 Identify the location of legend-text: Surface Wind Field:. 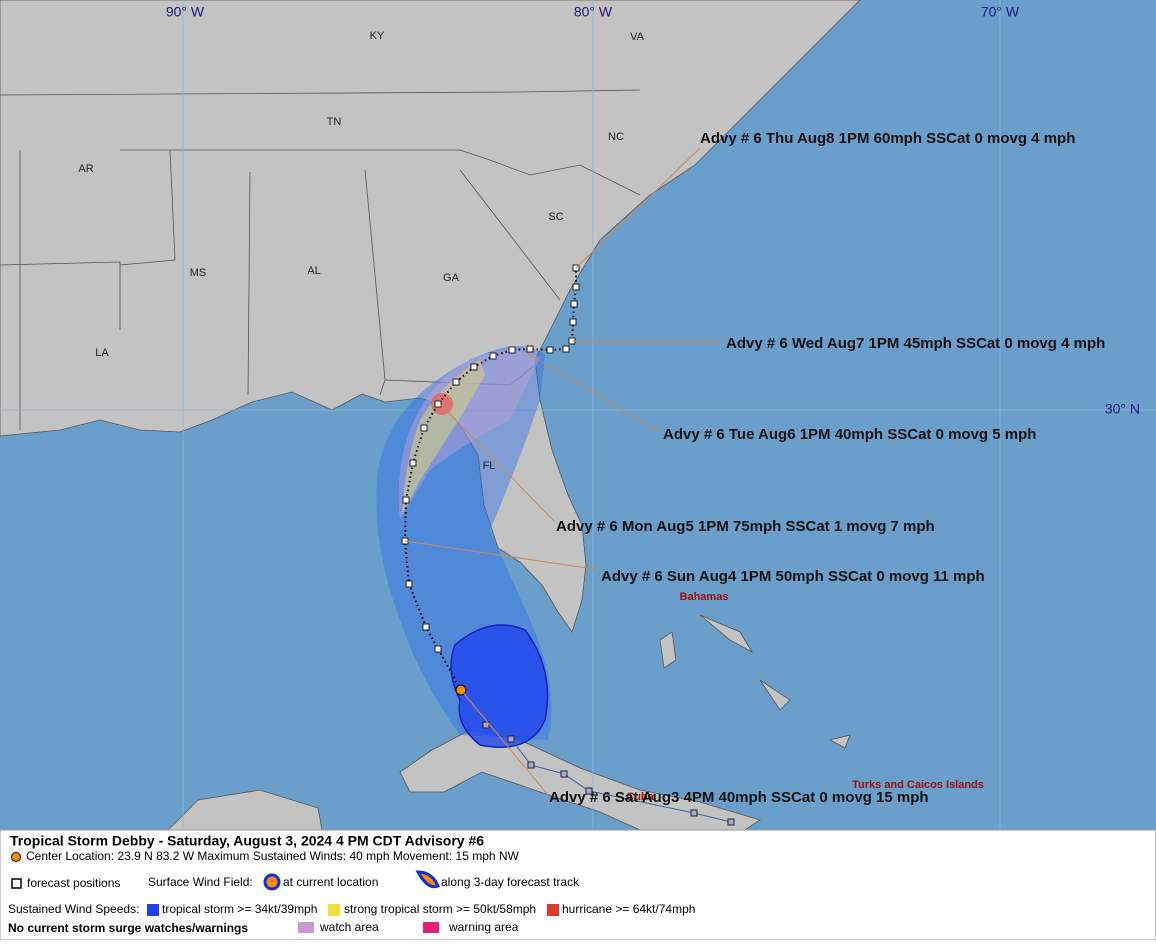
(200, 882).